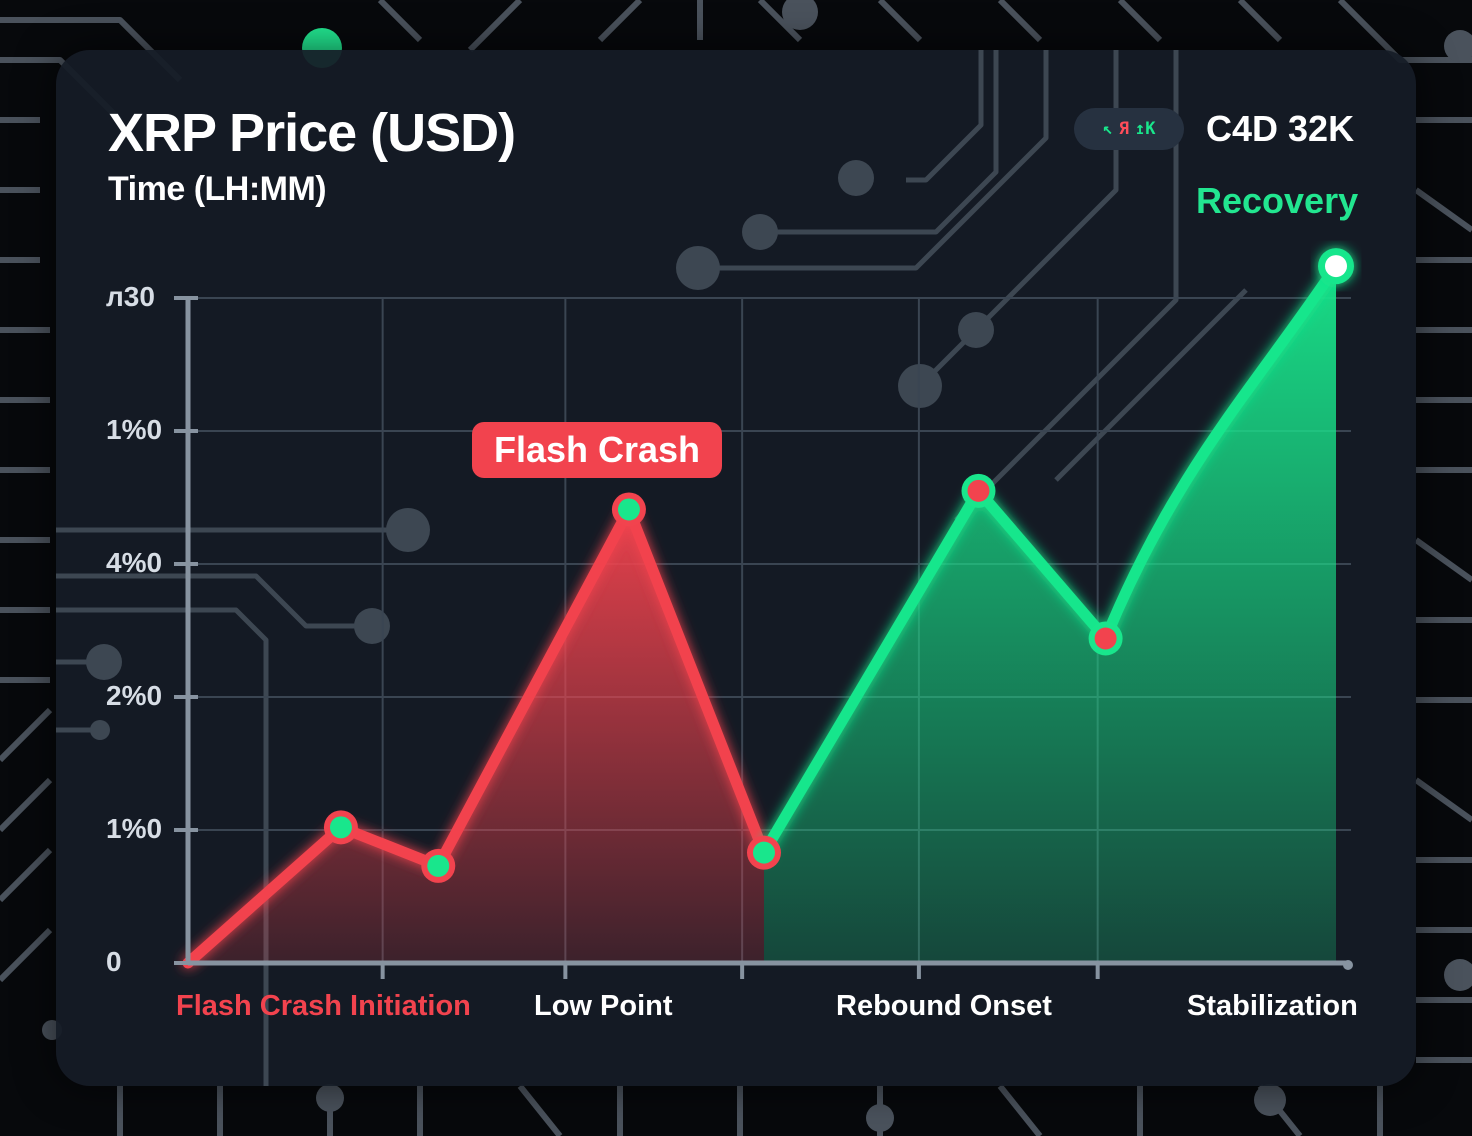 The height and width of the screenshot is (1136, 1472). Describe the element at coordinates (130, 296) in the screenshot. I see `y-tick-label: л30` at that location.